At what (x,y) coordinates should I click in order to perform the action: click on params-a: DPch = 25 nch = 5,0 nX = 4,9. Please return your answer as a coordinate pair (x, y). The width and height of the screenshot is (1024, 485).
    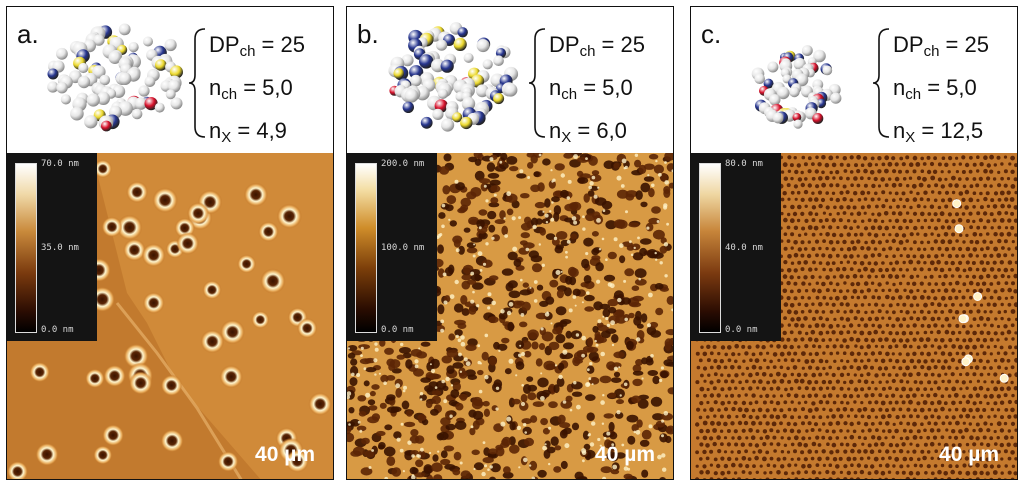
    Looking at the image, I should click on (257, 91).